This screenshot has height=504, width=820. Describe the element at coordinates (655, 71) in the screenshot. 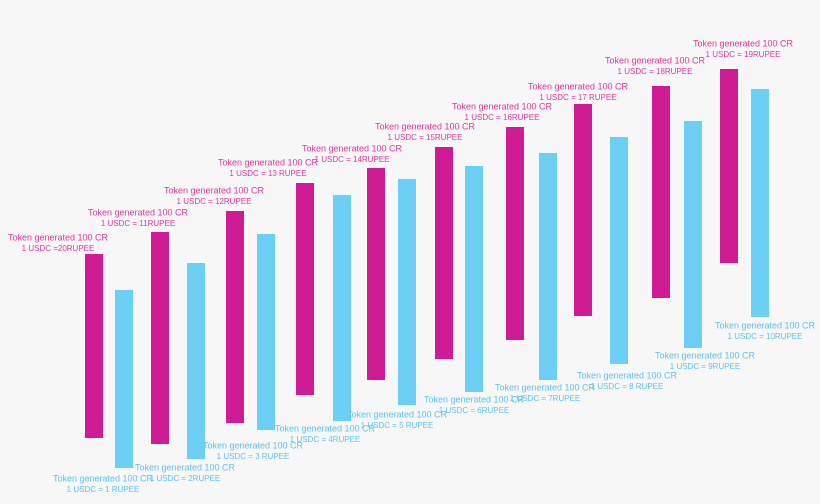

I see `pink-rate: 1 USDC = 18RUPEE` at that location.